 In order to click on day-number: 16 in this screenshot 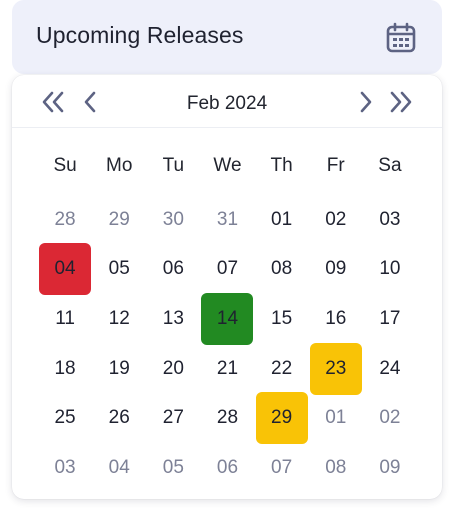, I will do `click(336, 318)`.